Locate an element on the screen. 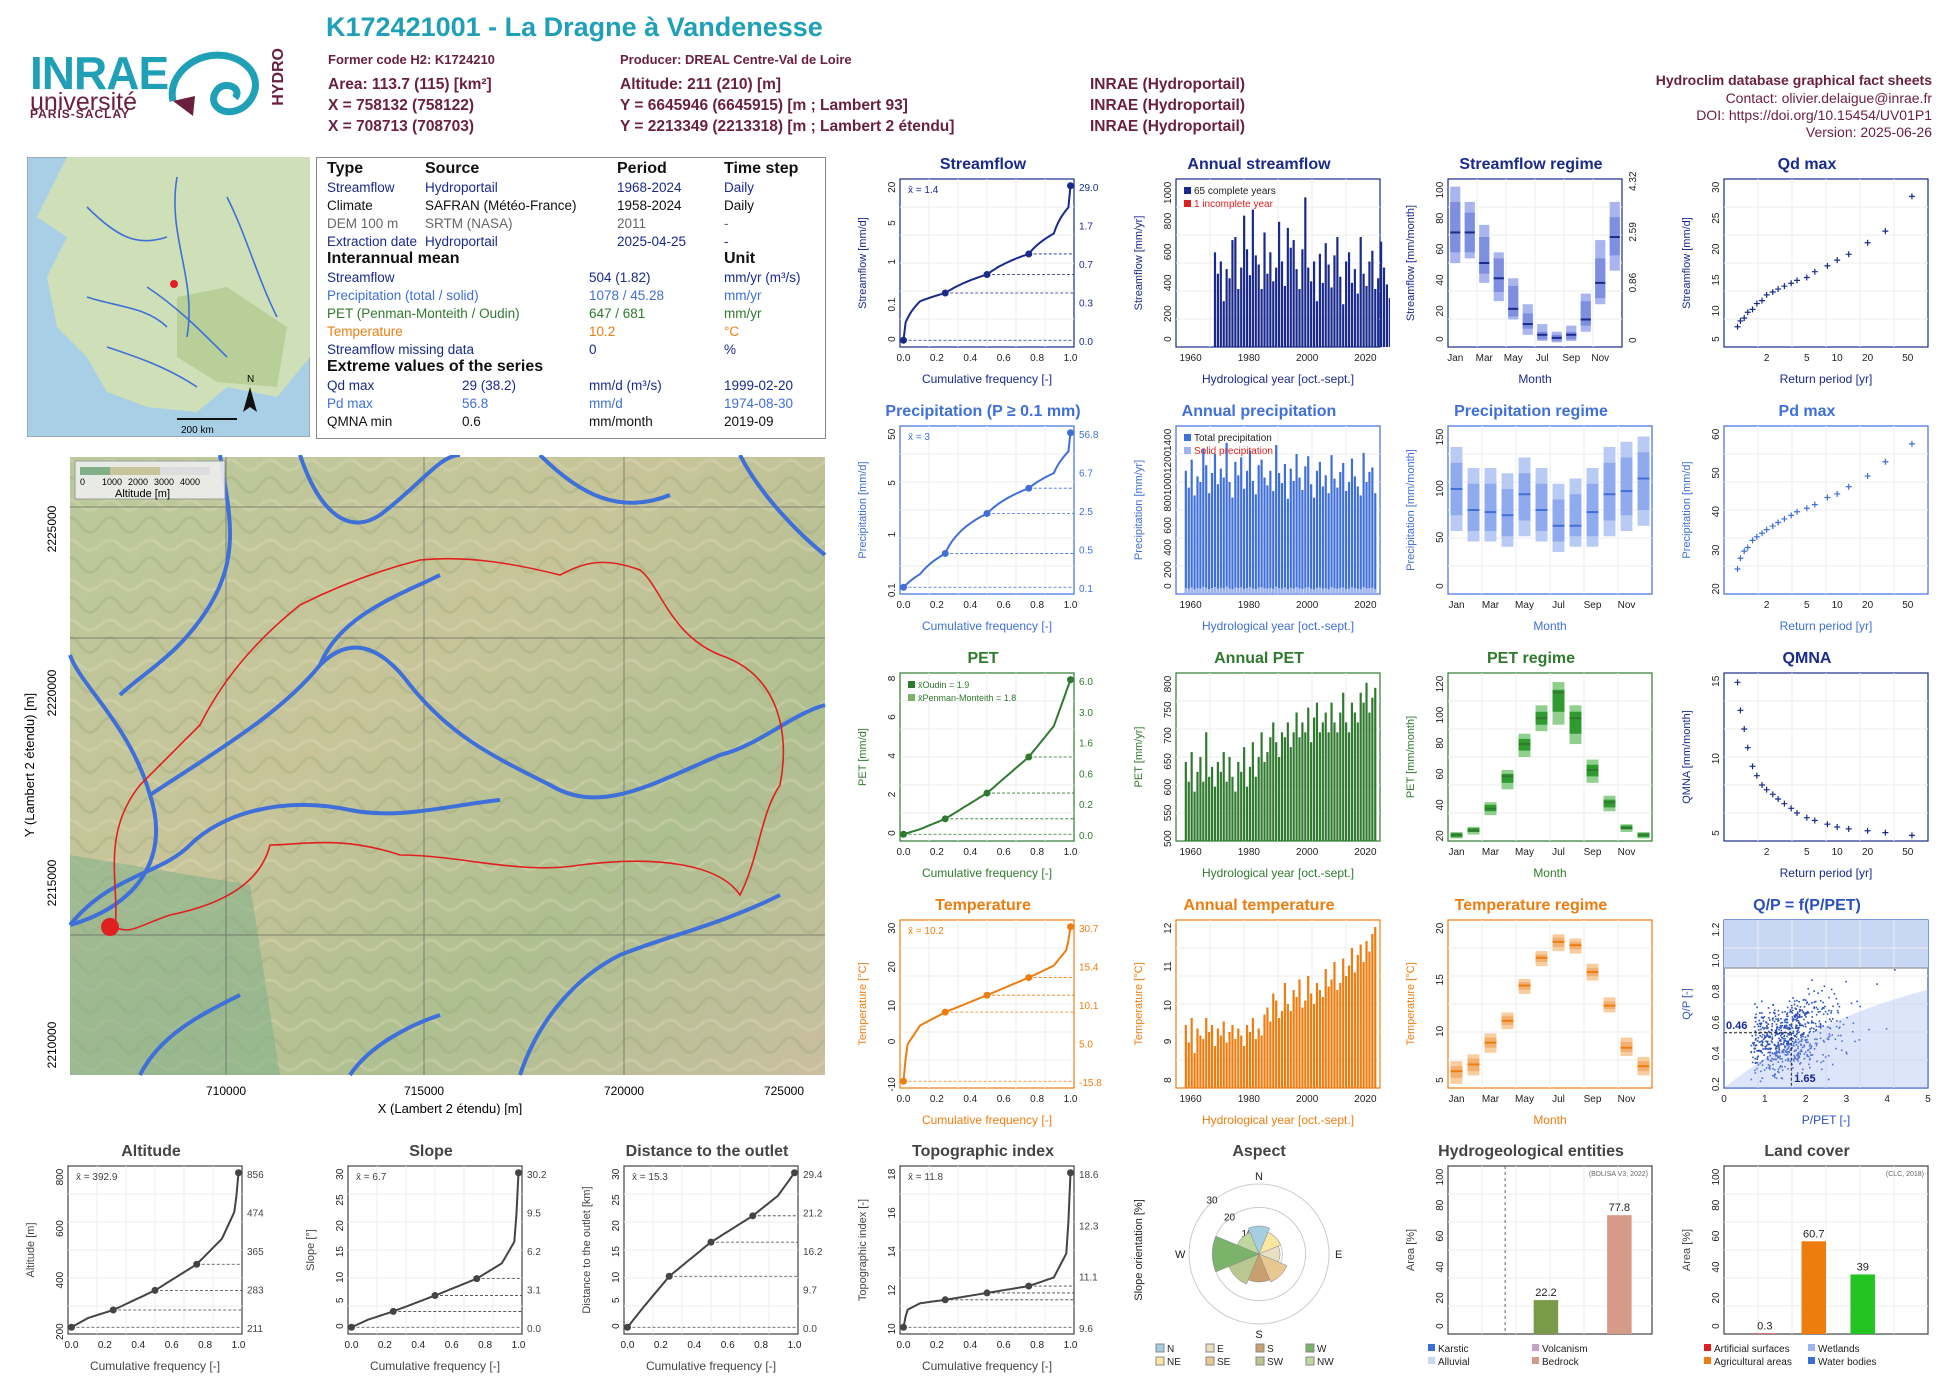  xtick-label: 5 is located at coordinates (1807, 605).